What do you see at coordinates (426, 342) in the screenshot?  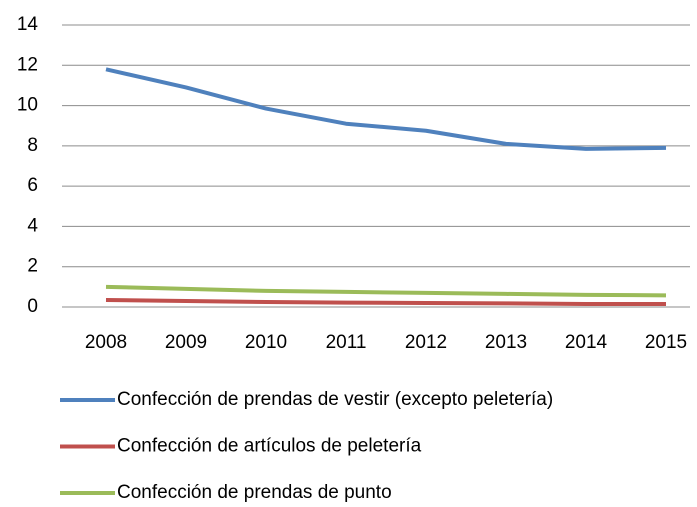 I see `x-tick-label: 2012` at bounding box center [426, 342].